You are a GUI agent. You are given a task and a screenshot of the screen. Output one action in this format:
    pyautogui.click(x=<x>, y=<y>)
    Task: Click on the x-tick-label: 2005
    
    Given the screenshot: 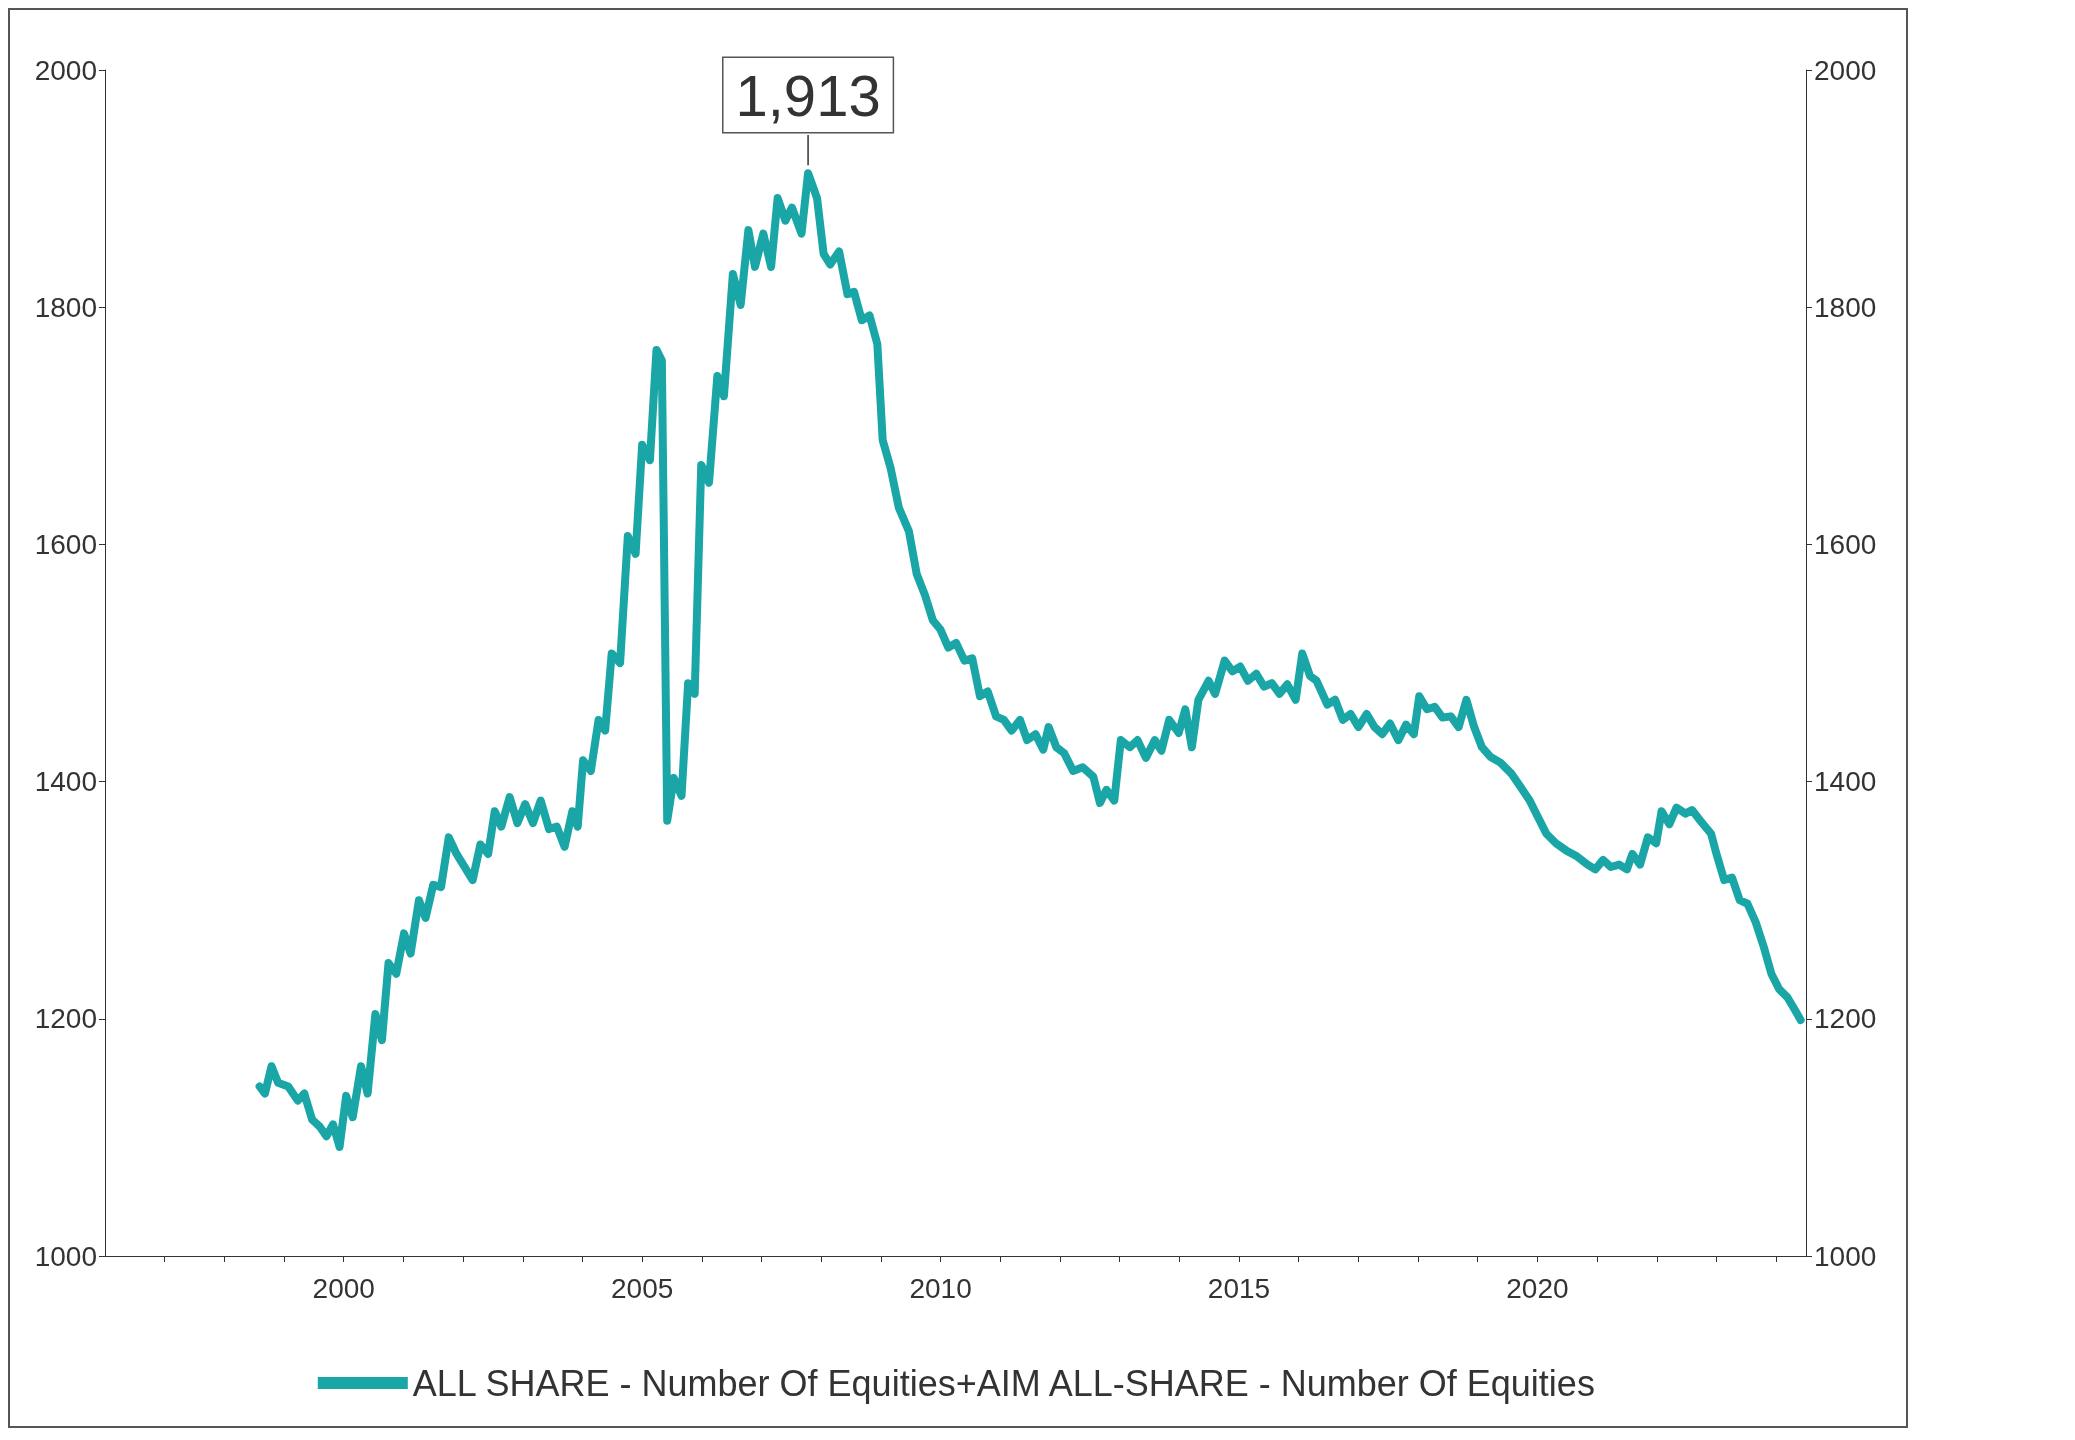 What is the action you would take?
    pyautogui.click(x=642, y=1288)
    